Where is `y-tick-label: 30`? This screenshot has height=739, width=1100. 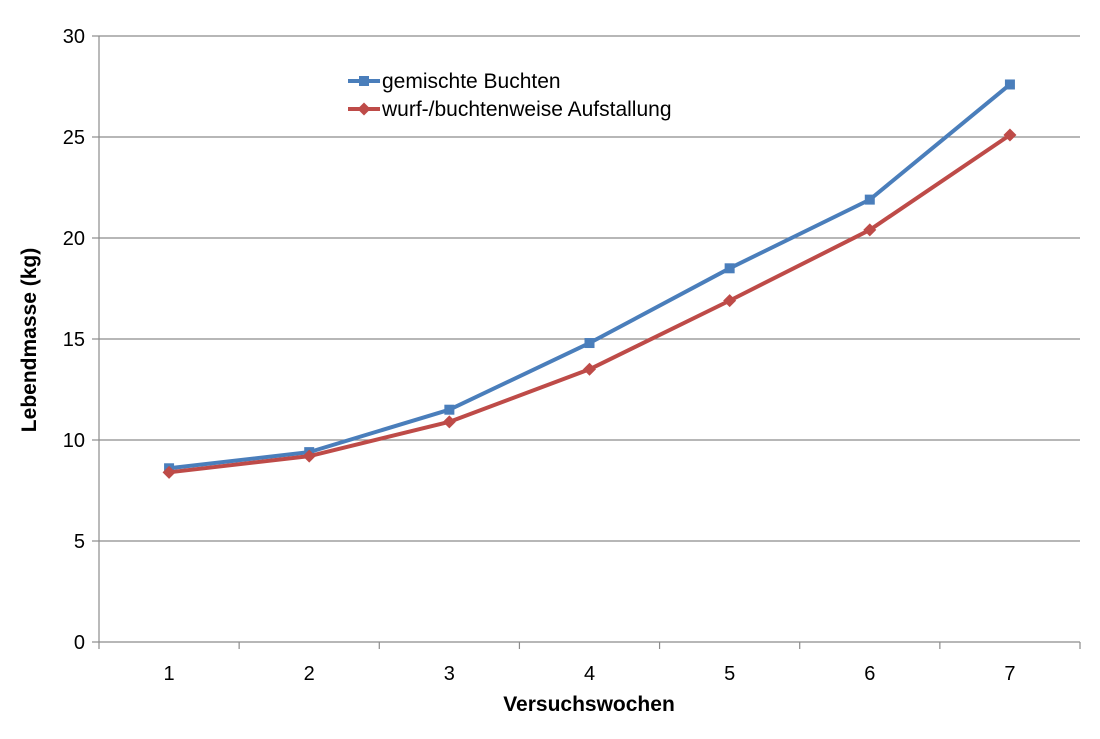
y-tick-label: 30 is located at coordinates (74, 37).